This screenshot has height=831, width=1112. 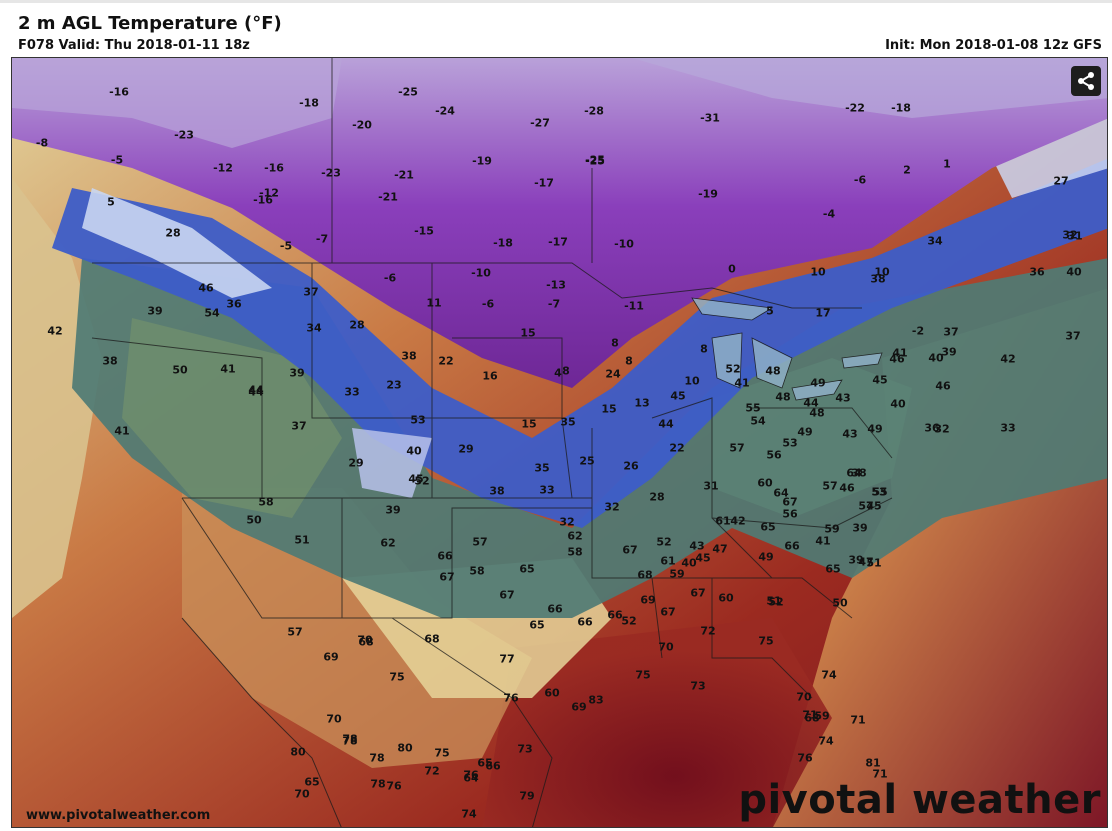 I want to click on temperature-value: 55, so click(x=880, y=492).